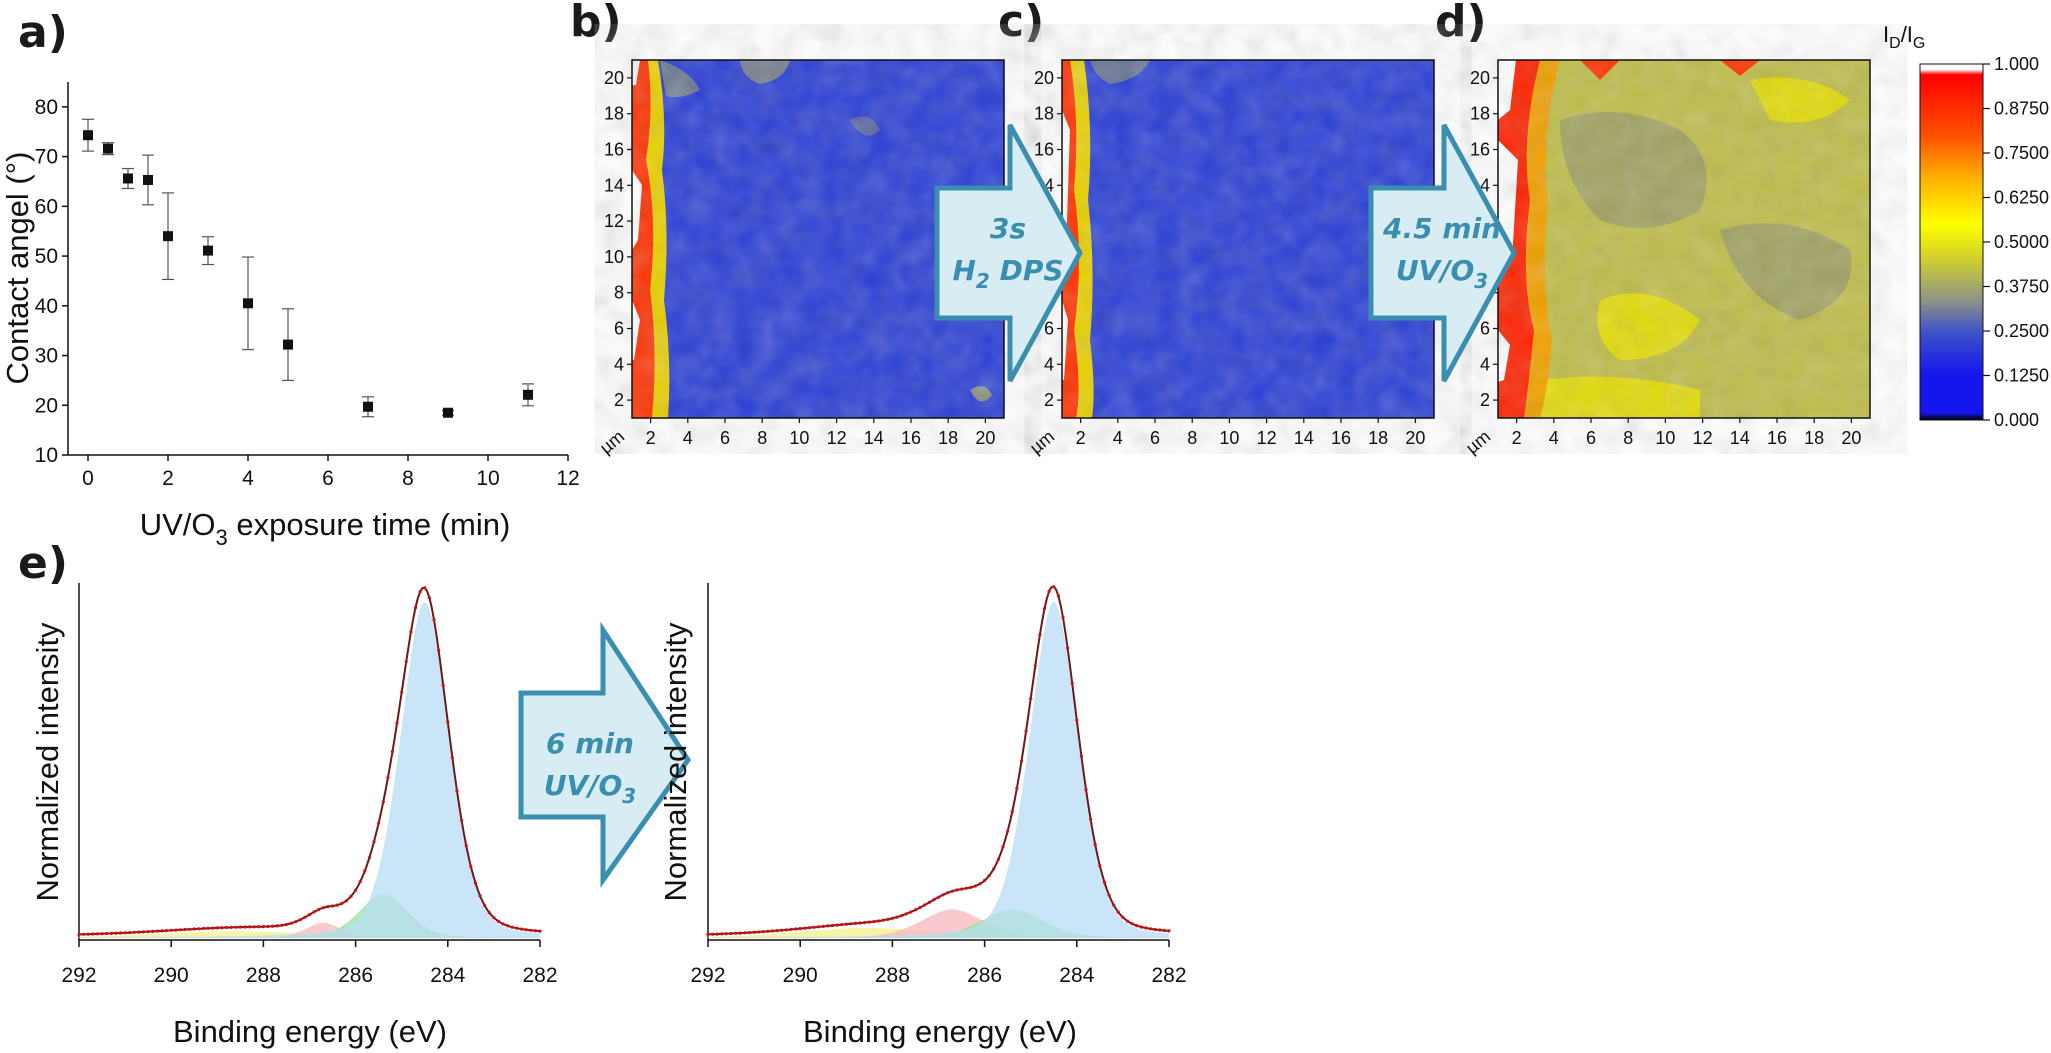  I want to click on map-y-tick-label: 4, so click(1049, 364).